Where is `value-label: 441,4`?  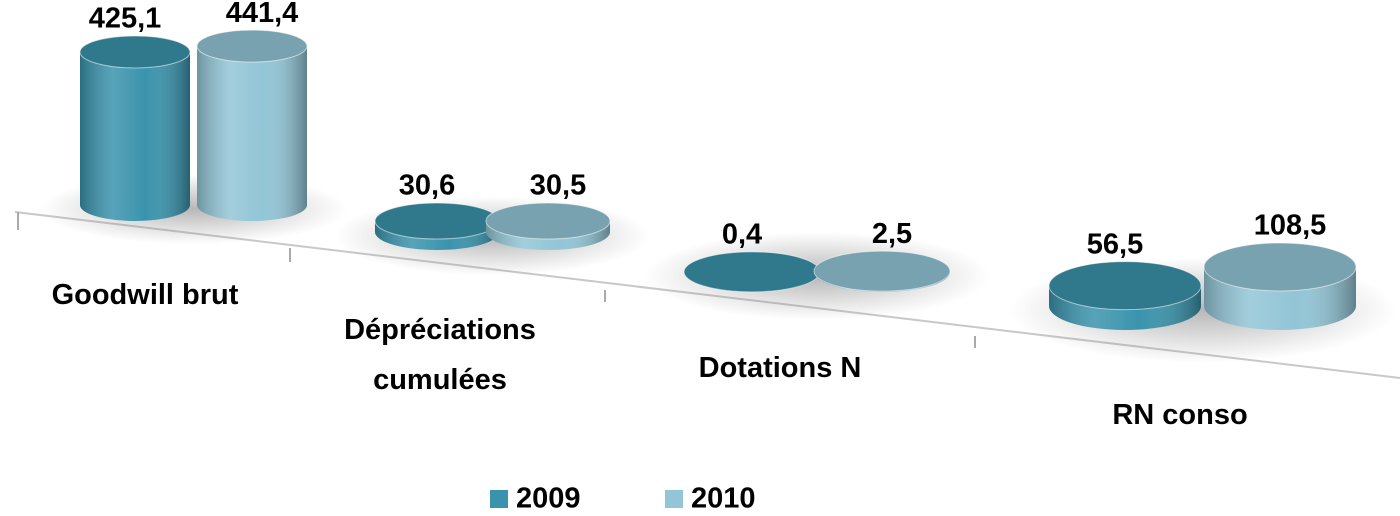 value-label: 441,4 is located at coordinates (262, 14).